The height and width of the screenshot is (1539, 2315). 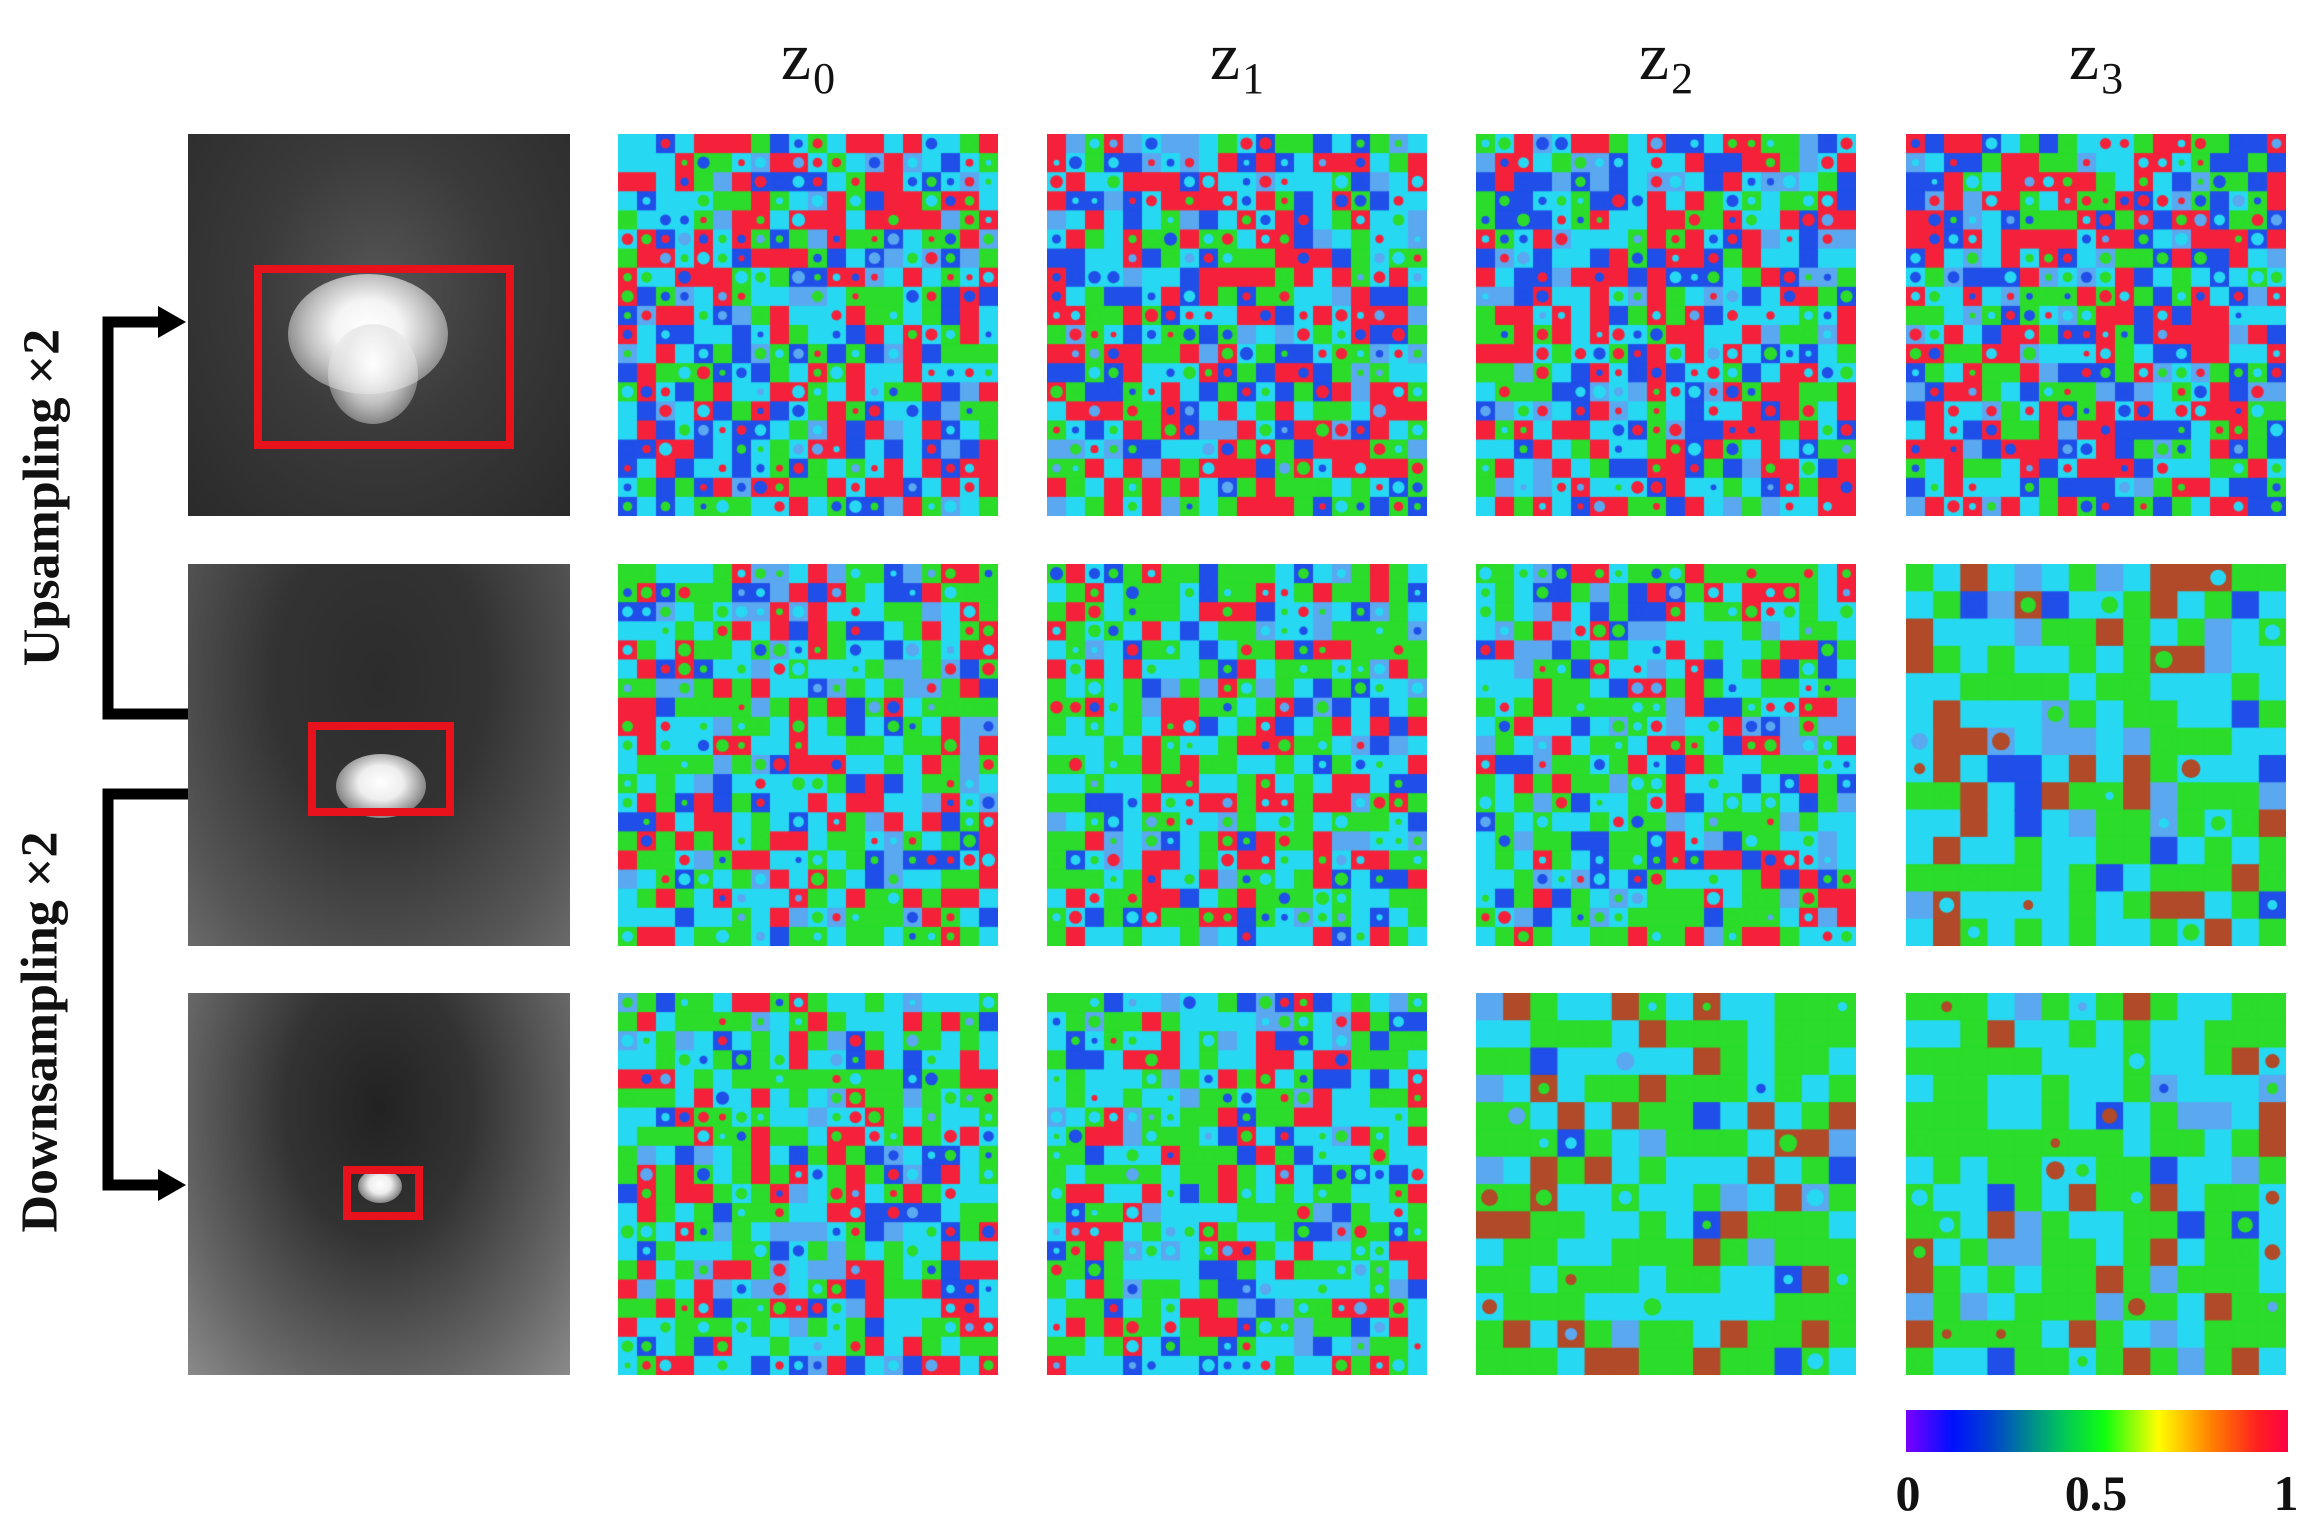 I want to click on colorbar-tick-1: 1, so click(x=2286, y=1493).